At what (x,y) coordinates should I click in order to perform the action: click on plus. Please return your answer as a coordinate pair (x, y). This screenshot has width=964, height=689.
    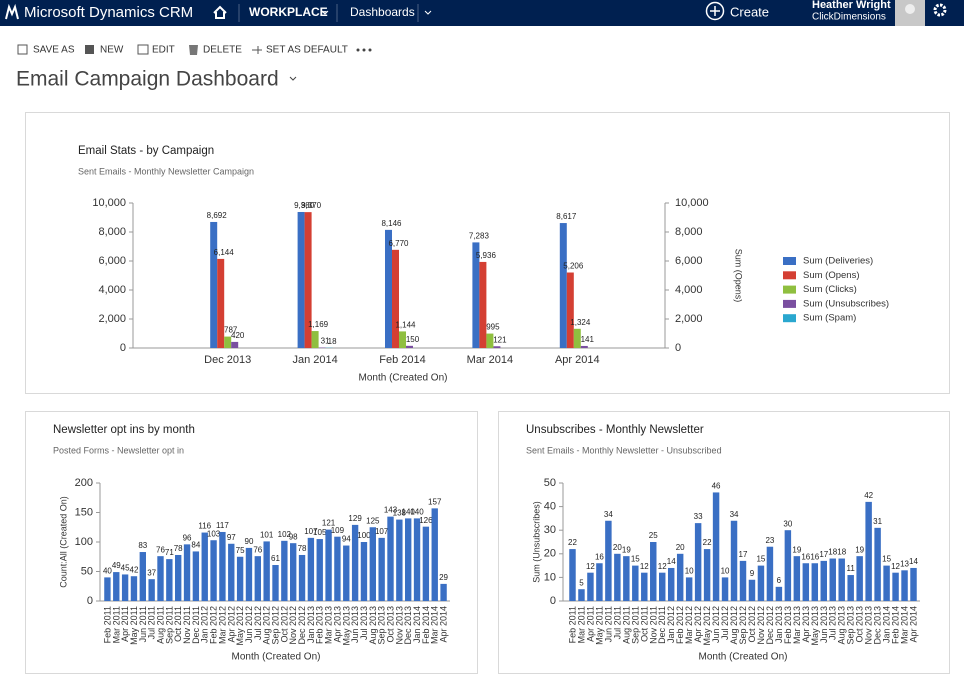
    Looking at the image, I should click on (715, 11).